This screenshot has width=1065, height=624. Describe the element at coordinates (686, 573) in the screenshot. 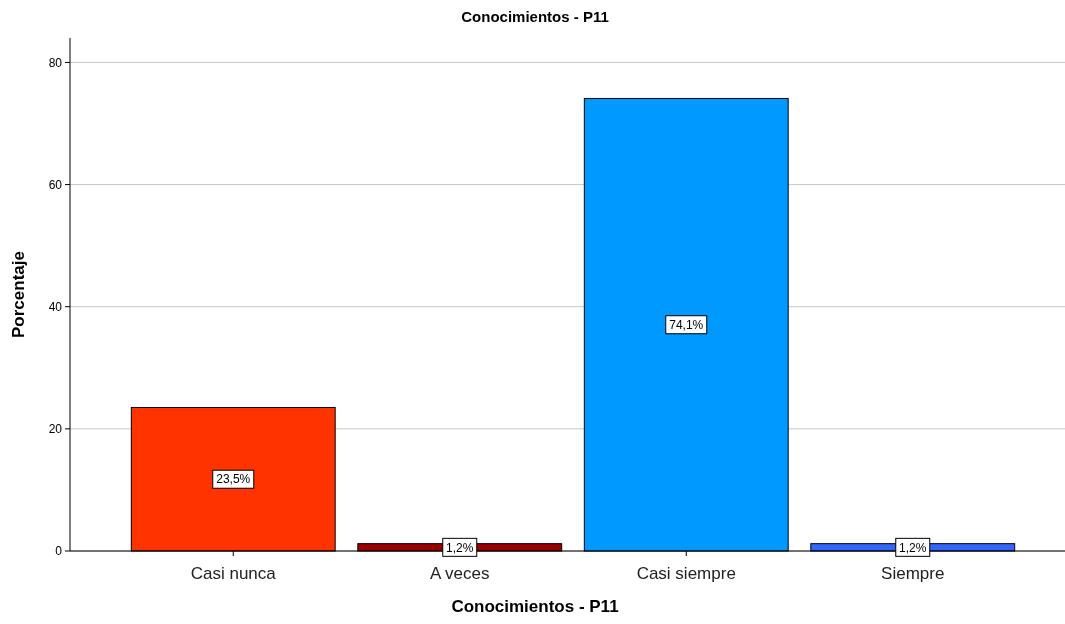

I see `x-tick-label: Casi siempre` at that location.